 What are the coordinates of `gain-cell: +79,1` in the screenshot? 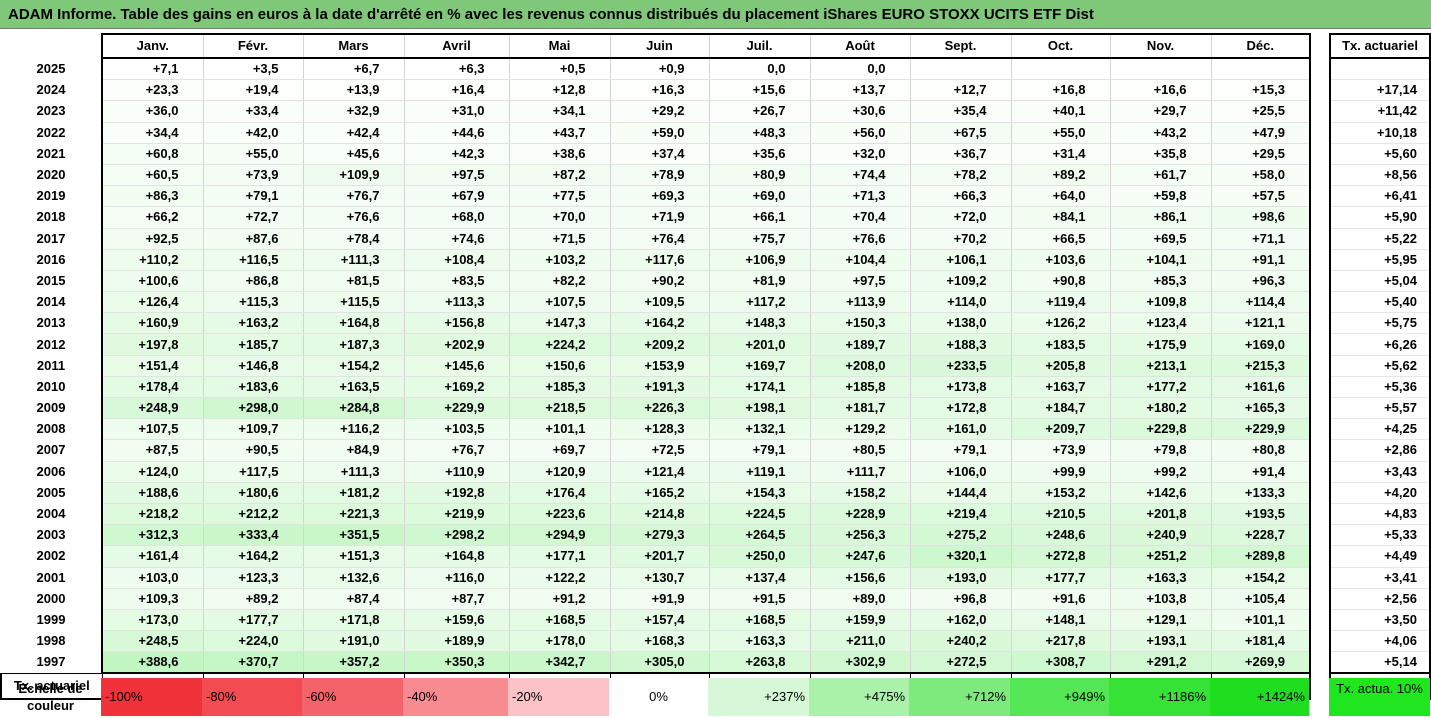 It's located at (759, 450).